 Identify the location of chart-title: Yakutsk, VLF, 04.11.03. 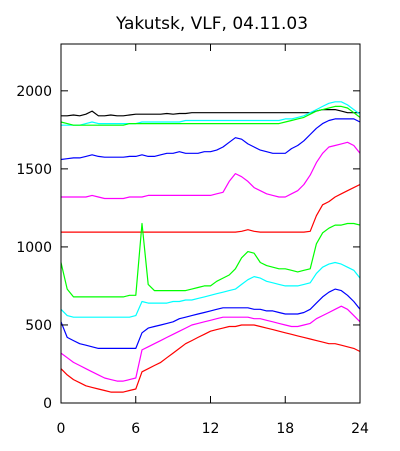
(211, 24).